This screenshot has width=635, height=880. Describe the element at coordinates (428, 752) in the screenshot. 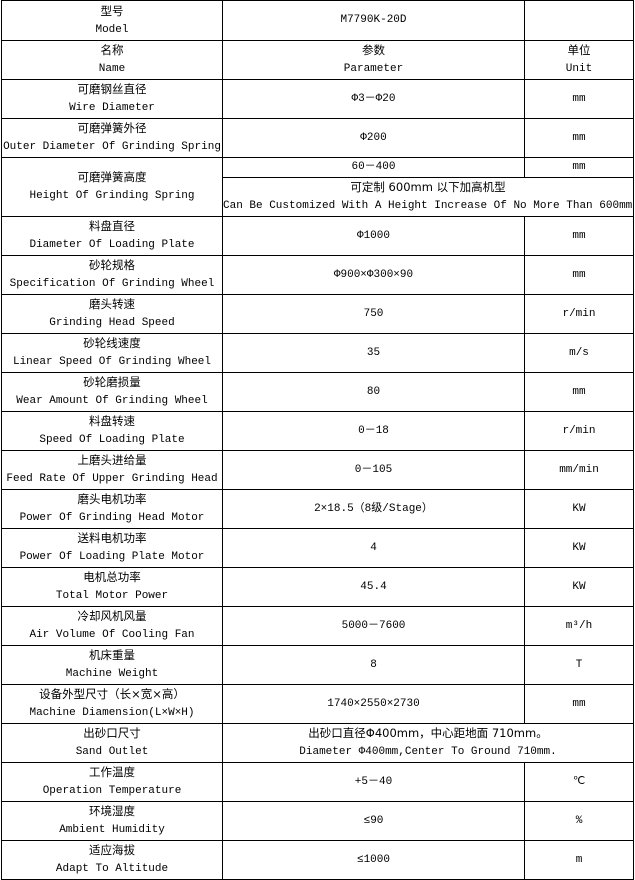

I see `param-value-en: Diameter Φ400mm,Center To Ground 710mm.` at that location.